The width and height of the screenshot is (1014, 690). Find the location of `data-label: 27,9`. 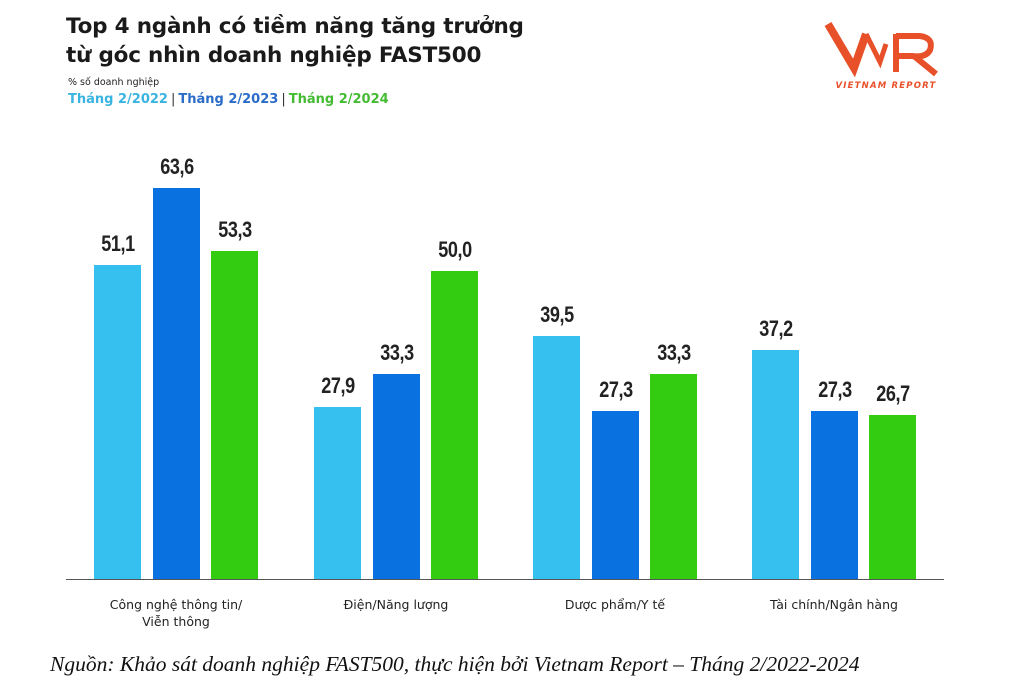

data-label: 27,9 is located at coordinates (337, 385).